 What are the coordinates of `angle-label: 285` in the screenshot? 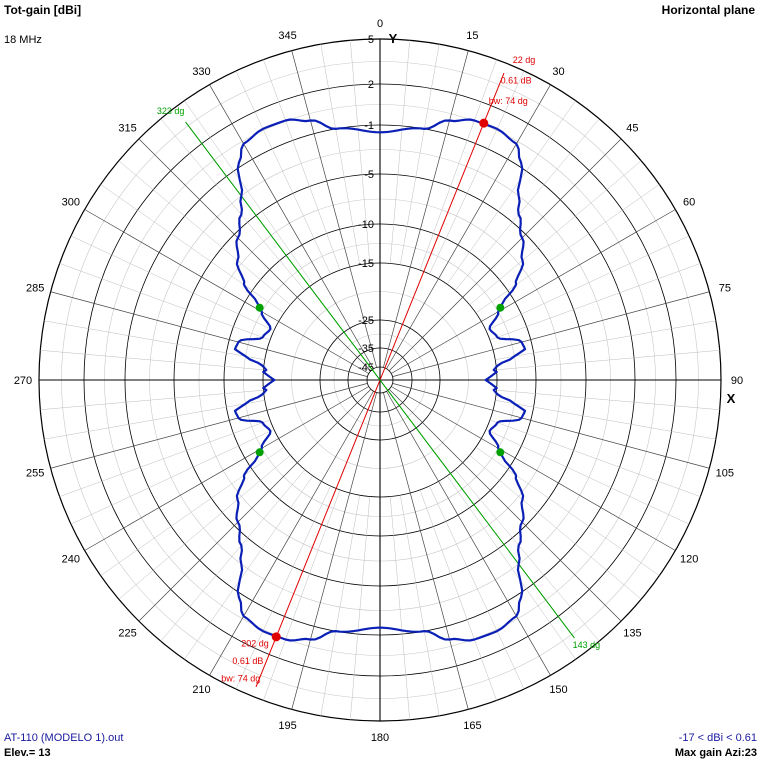 It's located at (35, 289).